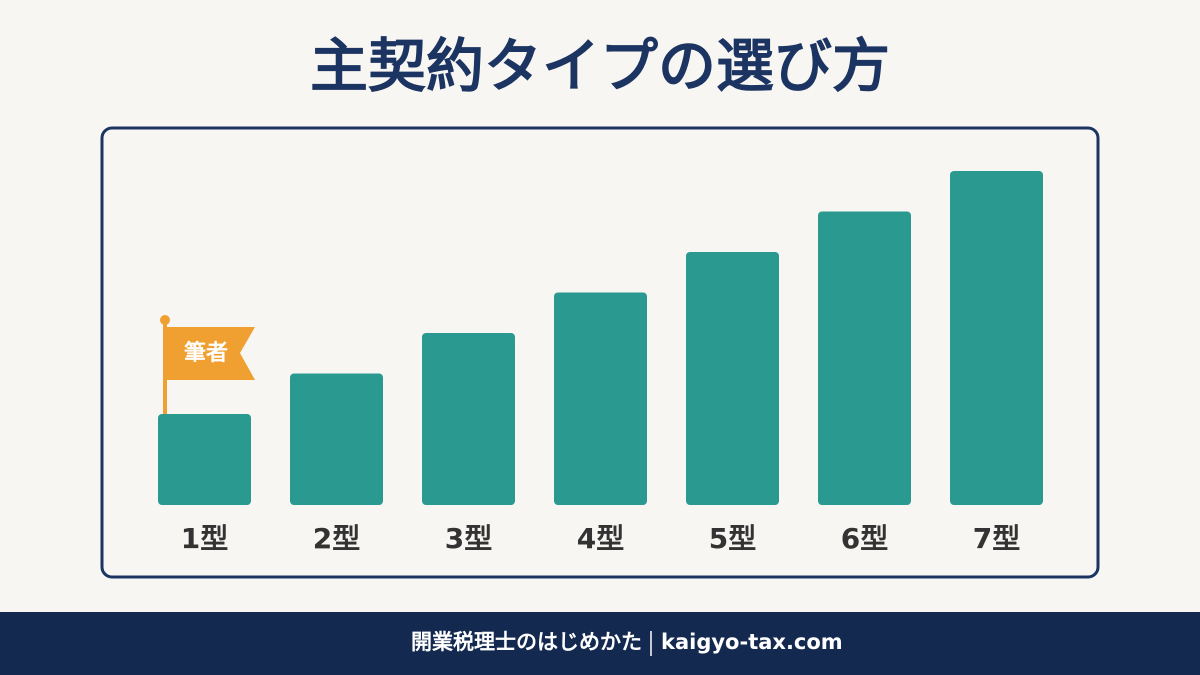 The image size is (1200, 675). Describe the element at coordinates (526, 642) in the screenshot. I see `footer-site-name: 開業税理士のはじめかた` at that location.